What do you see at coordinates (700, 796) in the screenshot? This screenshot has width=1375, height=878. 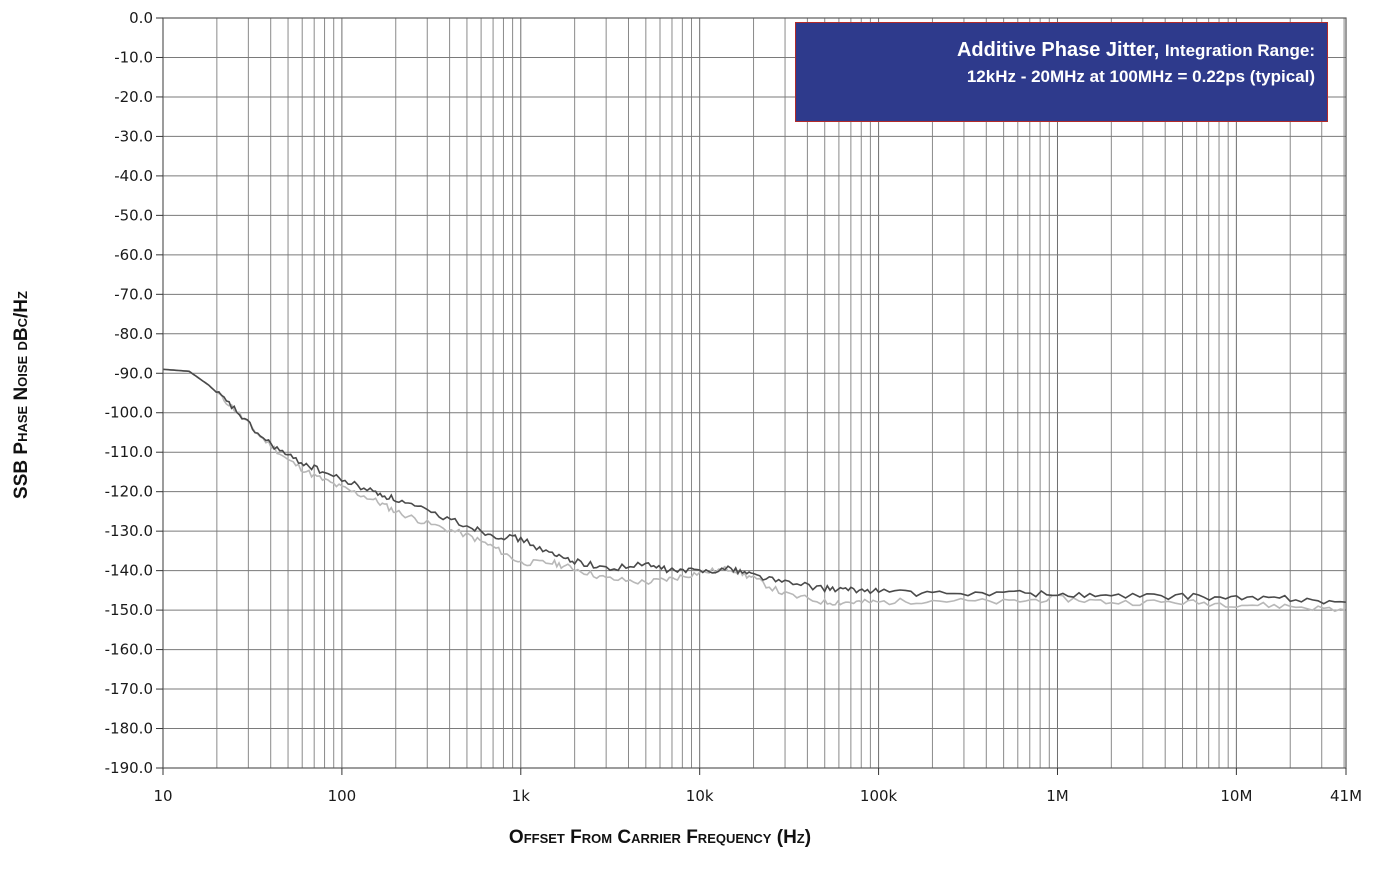 I see `x-tick-label: 10k` at bounding box center [700, 796].